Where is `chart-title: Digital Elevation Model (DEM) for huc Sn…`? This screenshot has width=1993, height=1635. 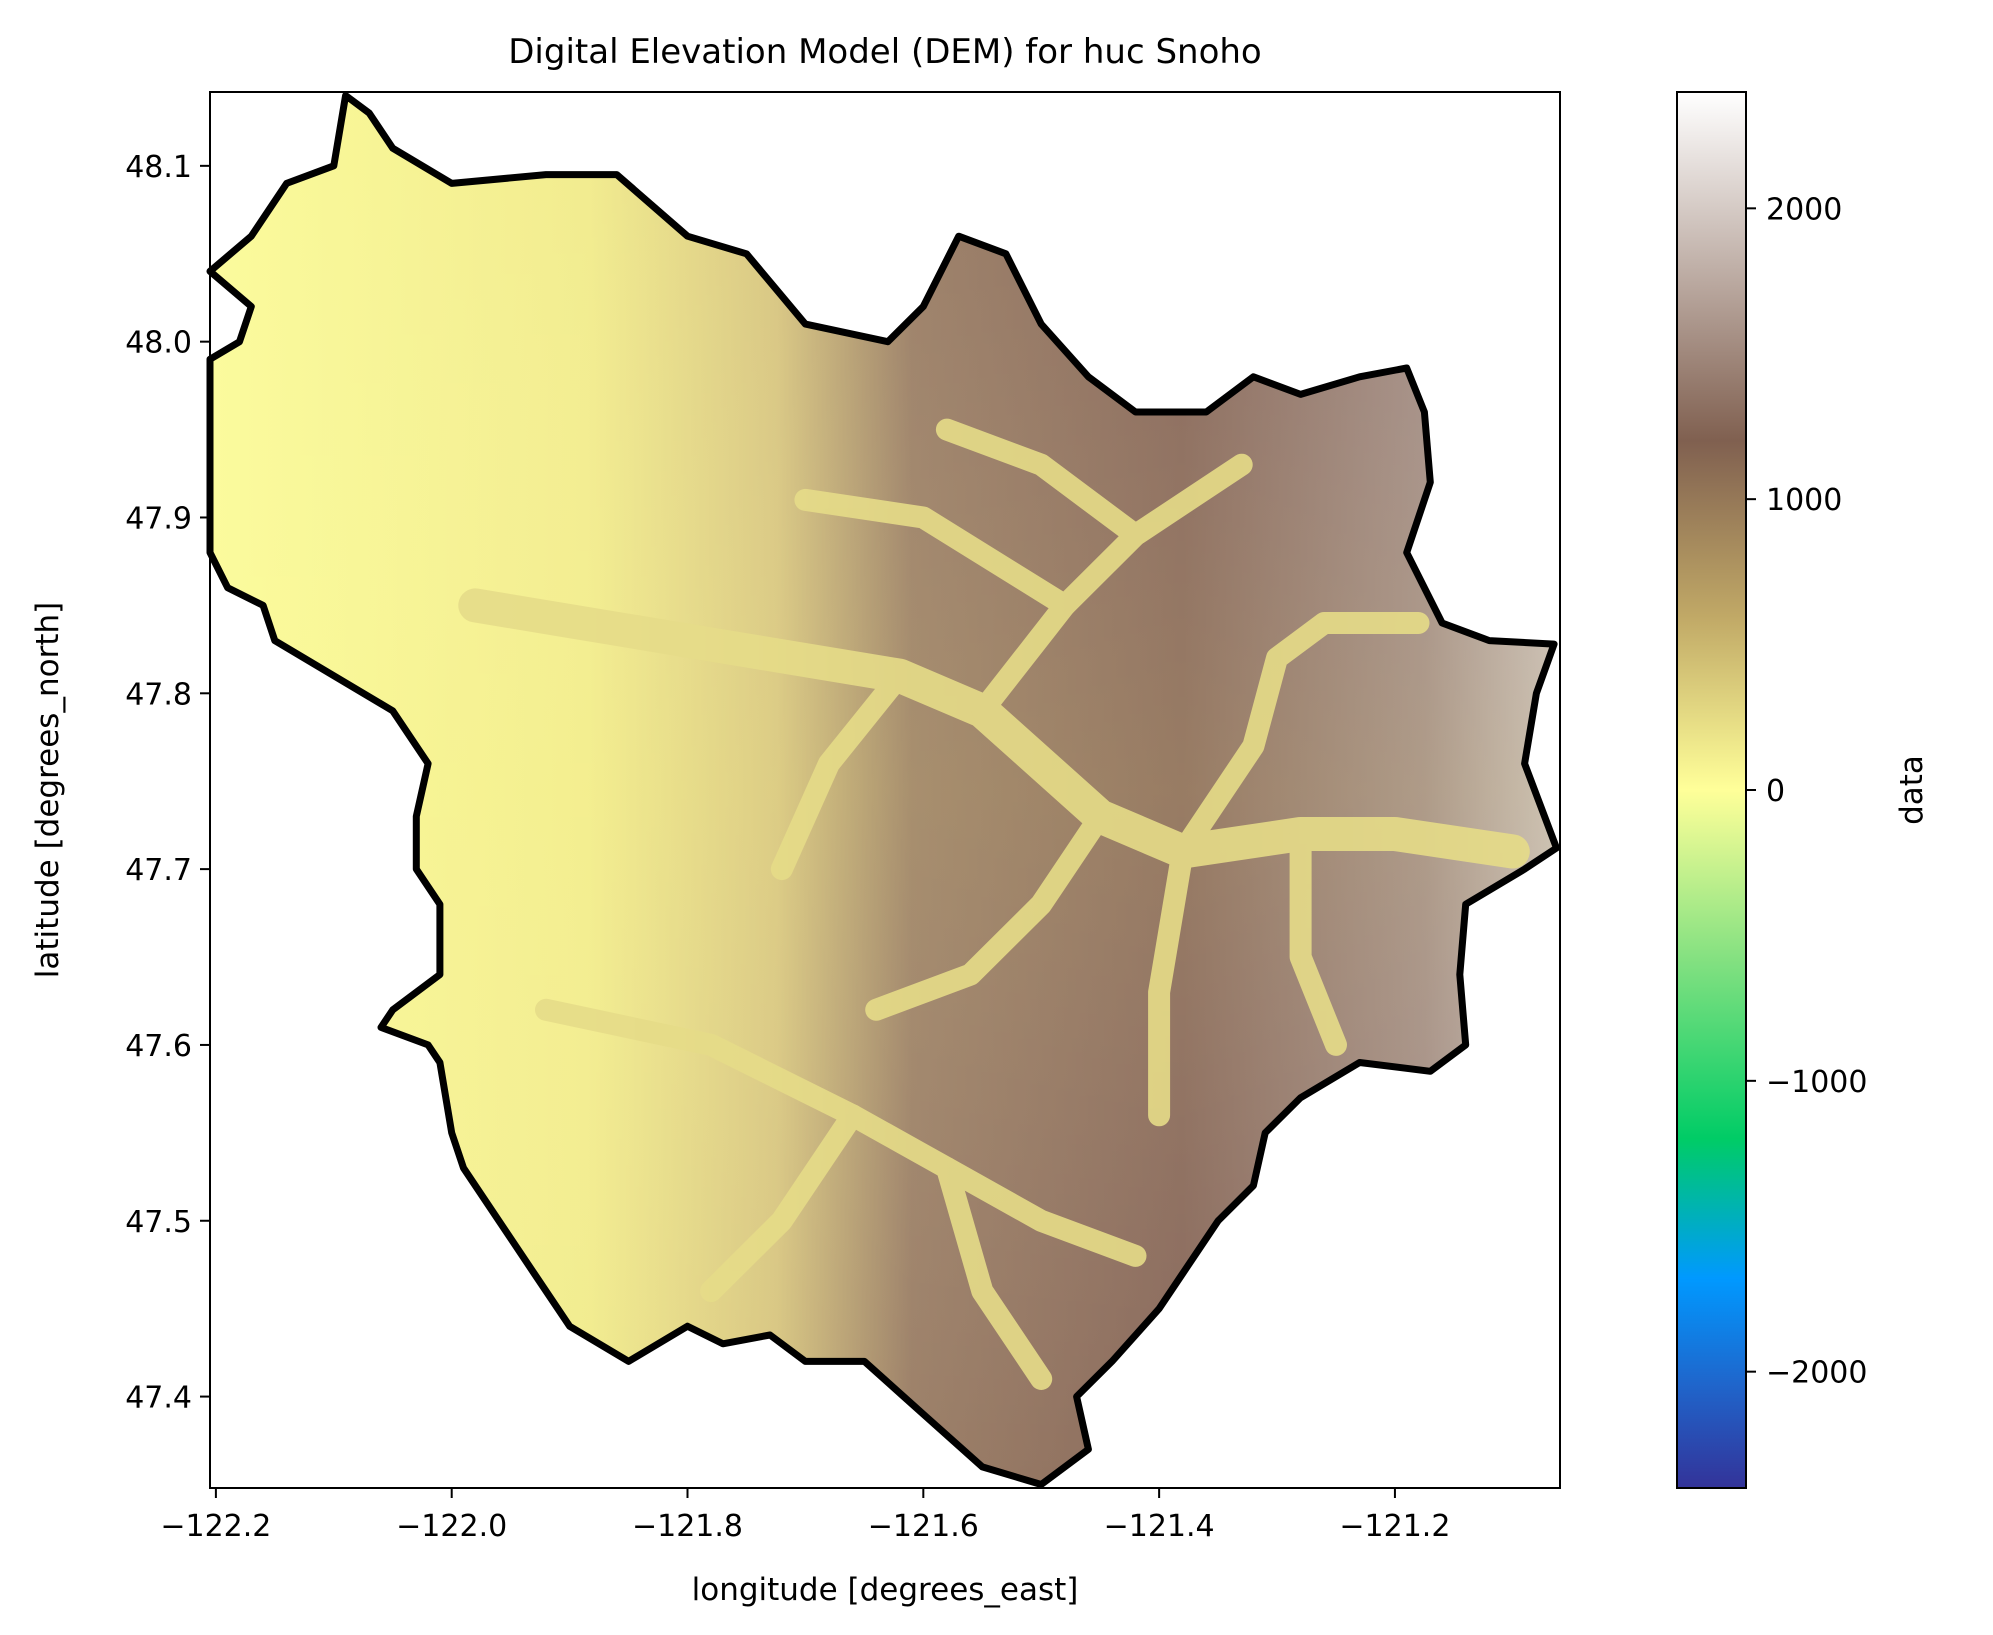
chart-title: Digital Elevation Model (DEM) for huc Sn… is located at coordinates (884, 52).